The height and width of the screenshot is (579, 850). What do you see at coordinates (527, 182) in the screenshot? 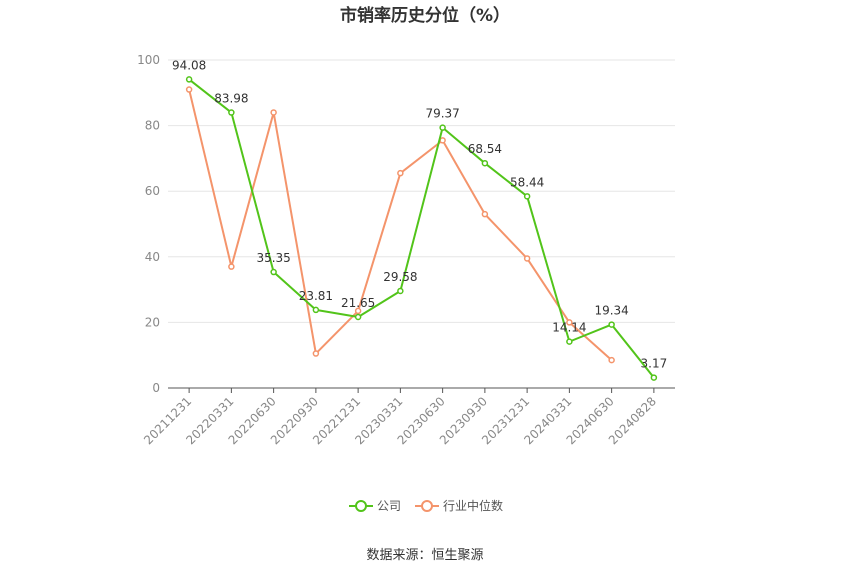
I see `data-label: 58.44` at bounding box center [527, 182].